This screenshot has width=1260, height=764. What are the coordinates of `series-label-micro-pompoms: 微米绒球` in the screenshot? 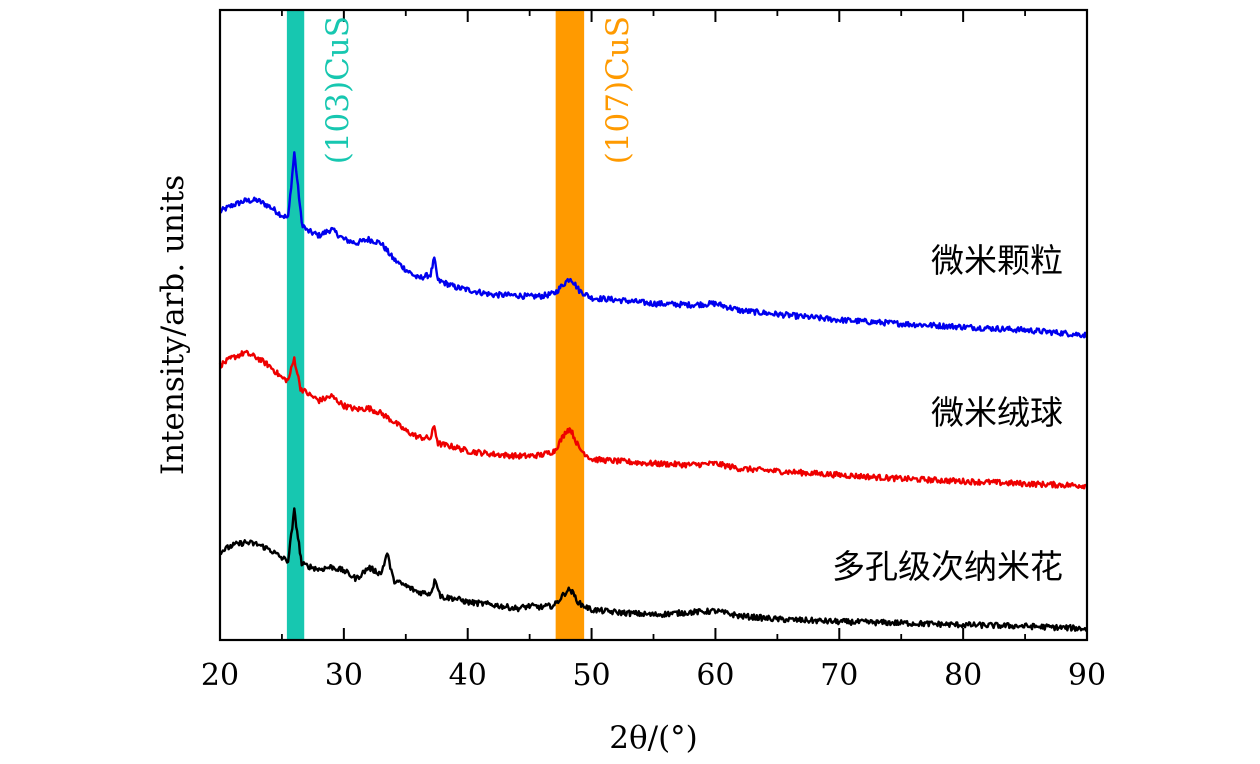 It's located at (997, 412).